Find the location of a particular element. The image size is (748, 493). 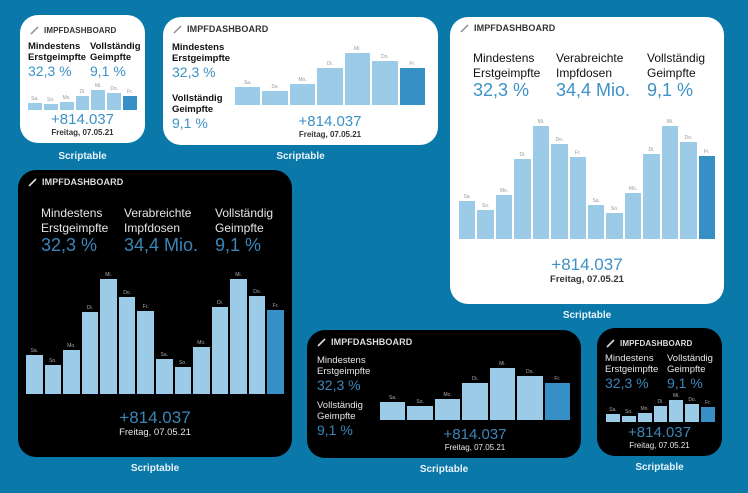

bar-day-label: Fr. is located at coordinates (557, 379).